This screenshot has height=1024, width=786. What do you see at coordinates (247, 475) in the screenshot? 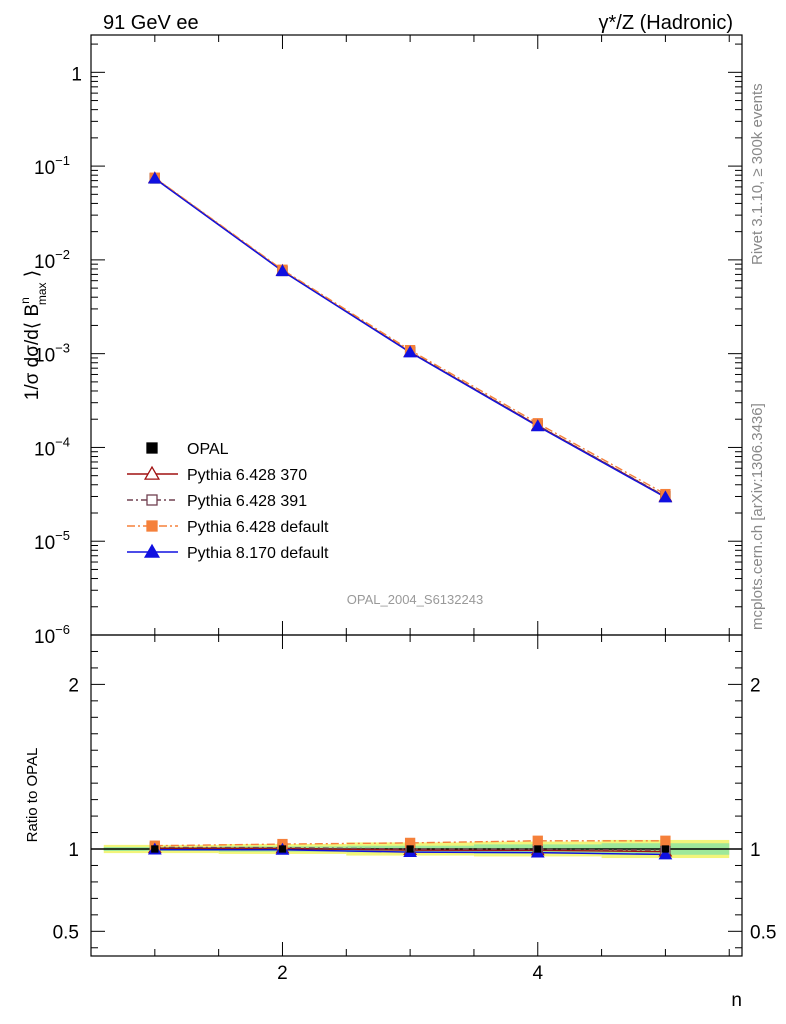
I see `legend-label: Pythia 6.428 370` at bounding box center [247, 475].